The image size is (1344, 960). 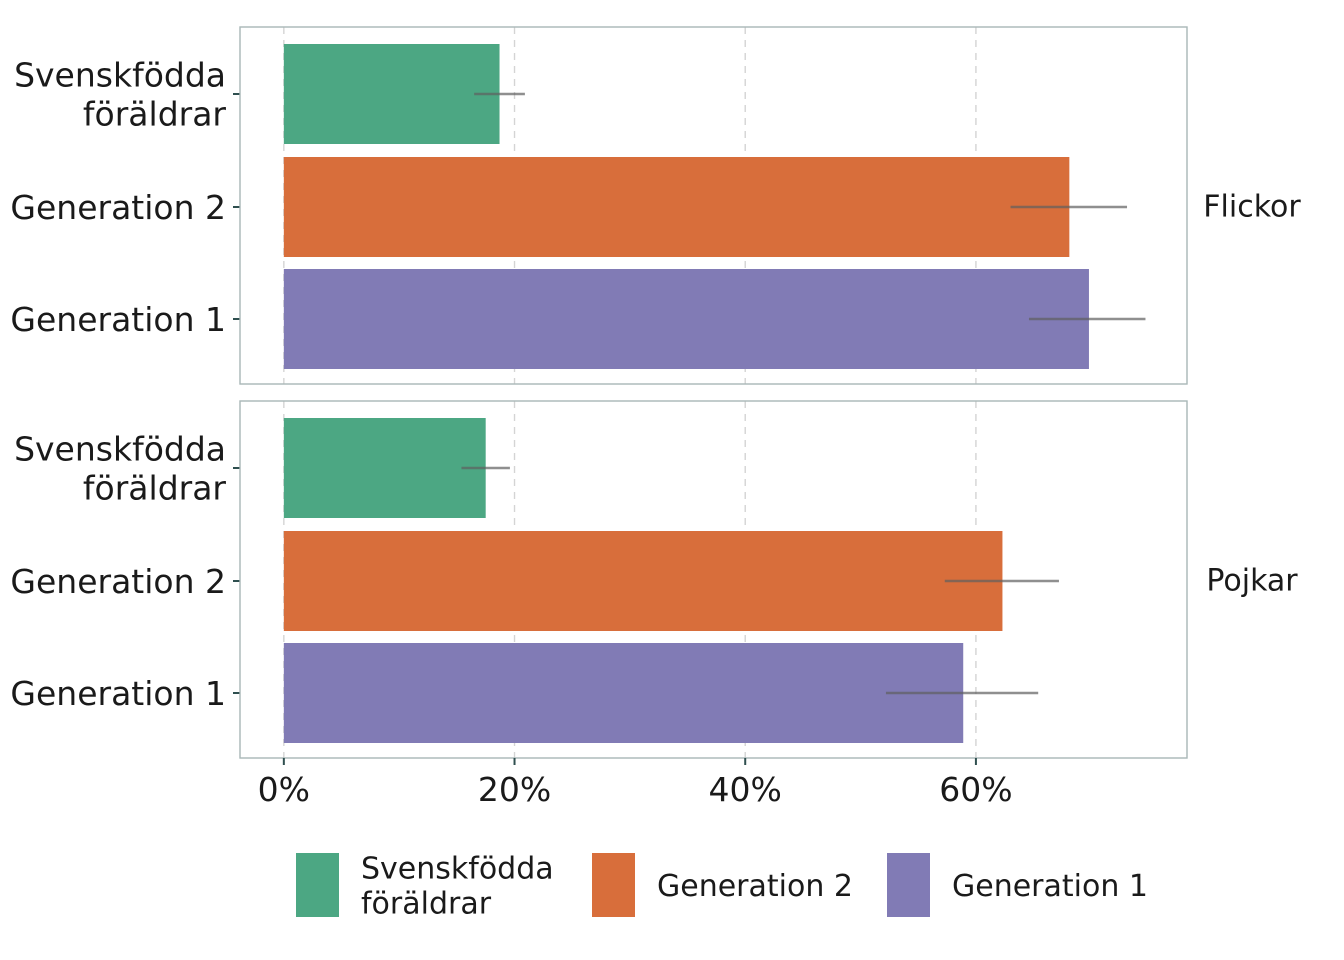 What do you see at coordinates (1252, 581) in the screenshot?
I see `facet-label: Pojkar` at bounding box center [1252, 581].